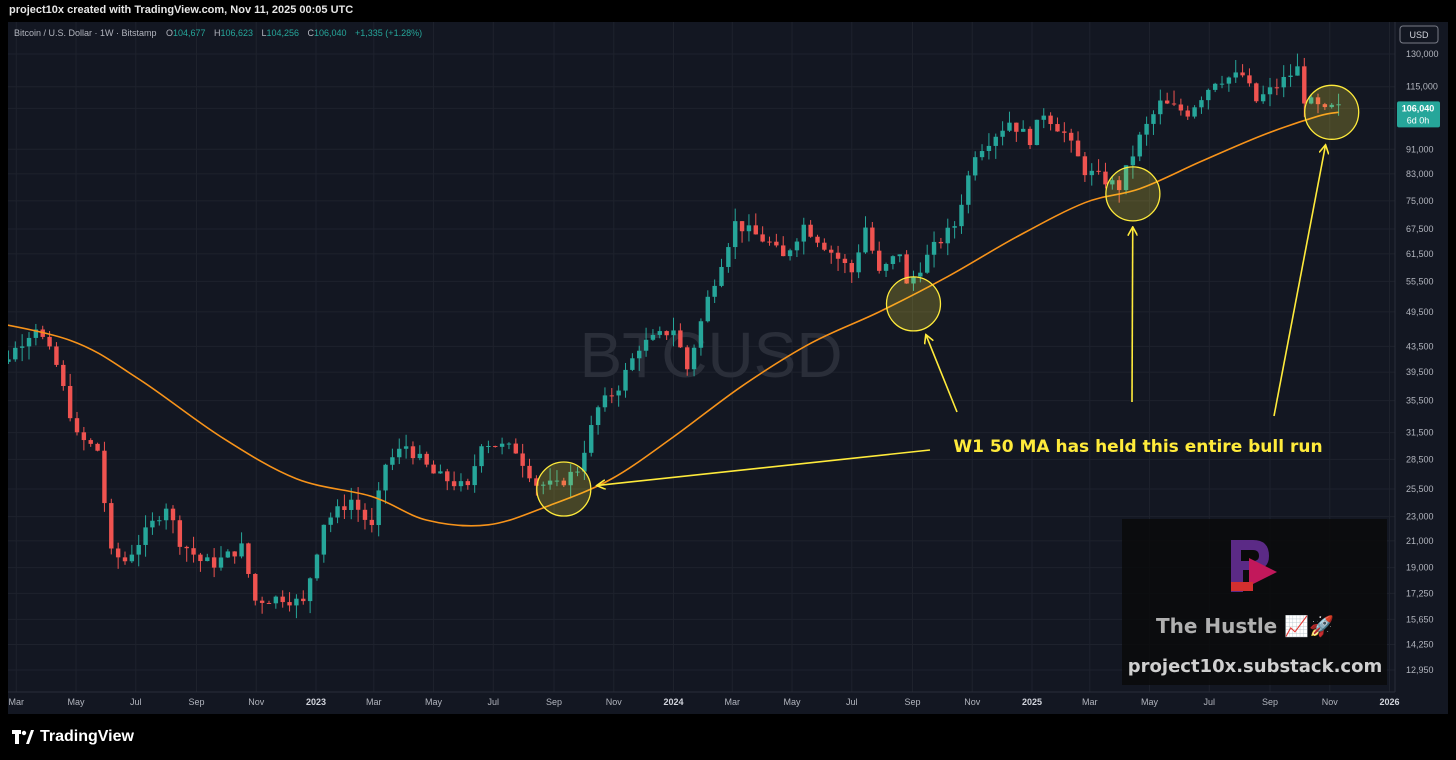 This screenshot has width=1456, height=760. I want to click on current-price: 106,040, so click(1418, 108).